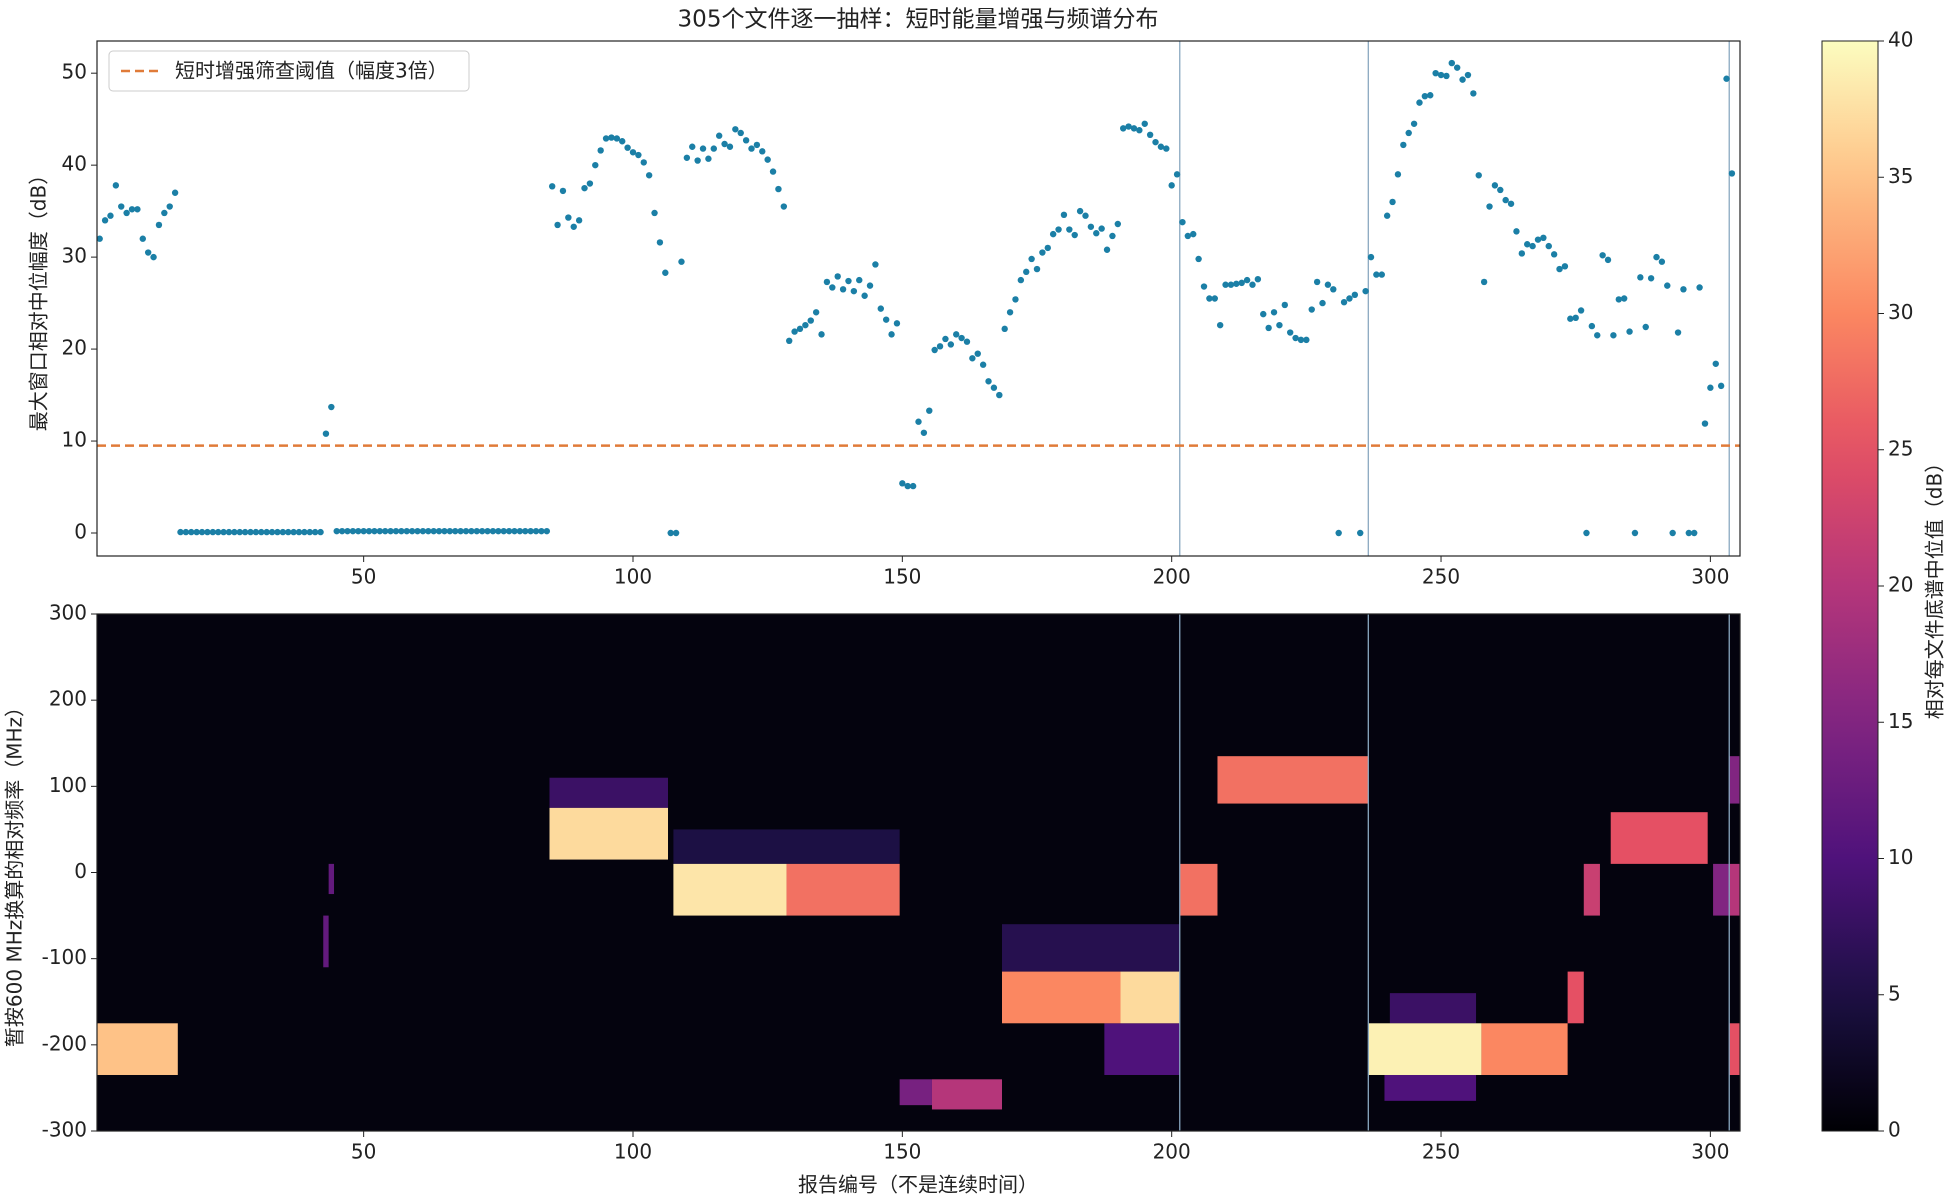 This screenshot has width=1950, height=1204. I want to click on colorbar-tick-label: 5, so click(1894, 993).